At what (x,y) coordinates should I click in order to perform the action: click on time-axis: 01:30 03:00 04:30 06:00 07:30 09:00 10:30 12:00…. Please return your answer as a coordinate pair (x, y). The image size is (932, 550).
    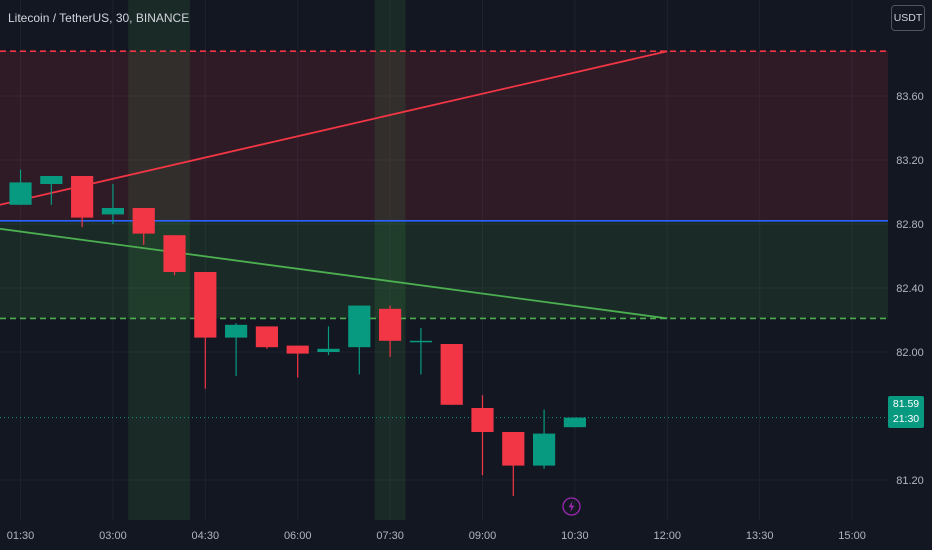
    Looking at the image, I should click on (436, 536).